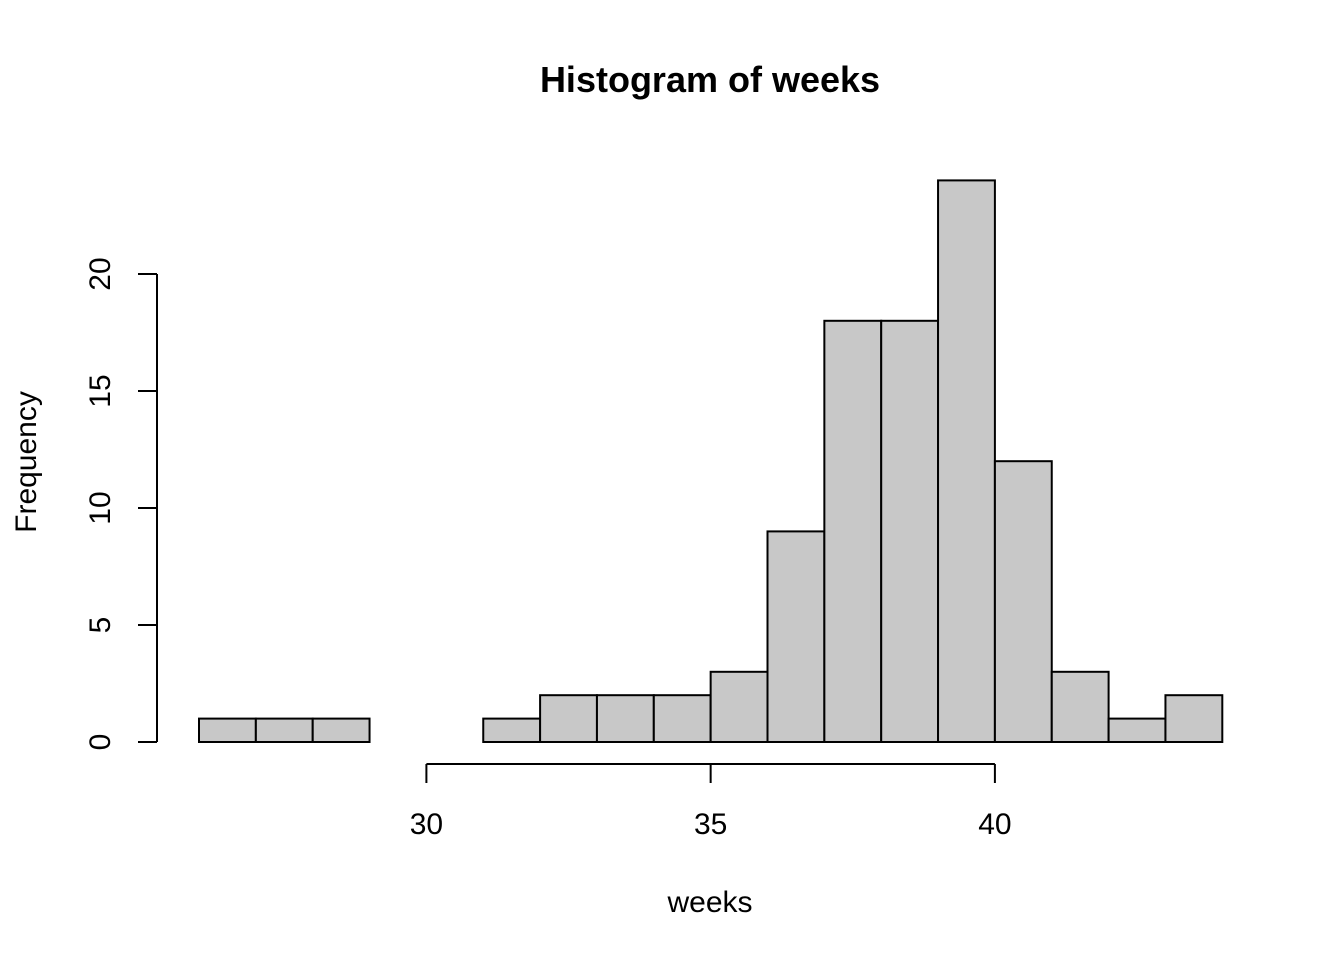  I want to click on x-tick-label-30: 30, so click(426, 824).